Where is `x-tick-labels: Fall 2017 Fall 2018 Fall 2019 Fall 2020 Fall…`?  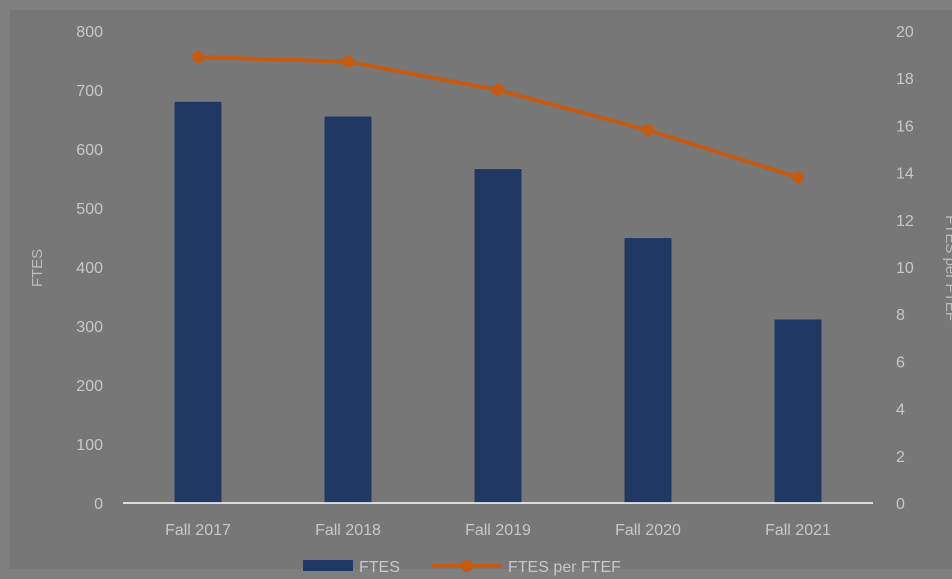 x-tick-labels: Fall 2017 Fall 2018 Fall 2019 Fall 2020 Fall… is located at coordinates (498, 530).